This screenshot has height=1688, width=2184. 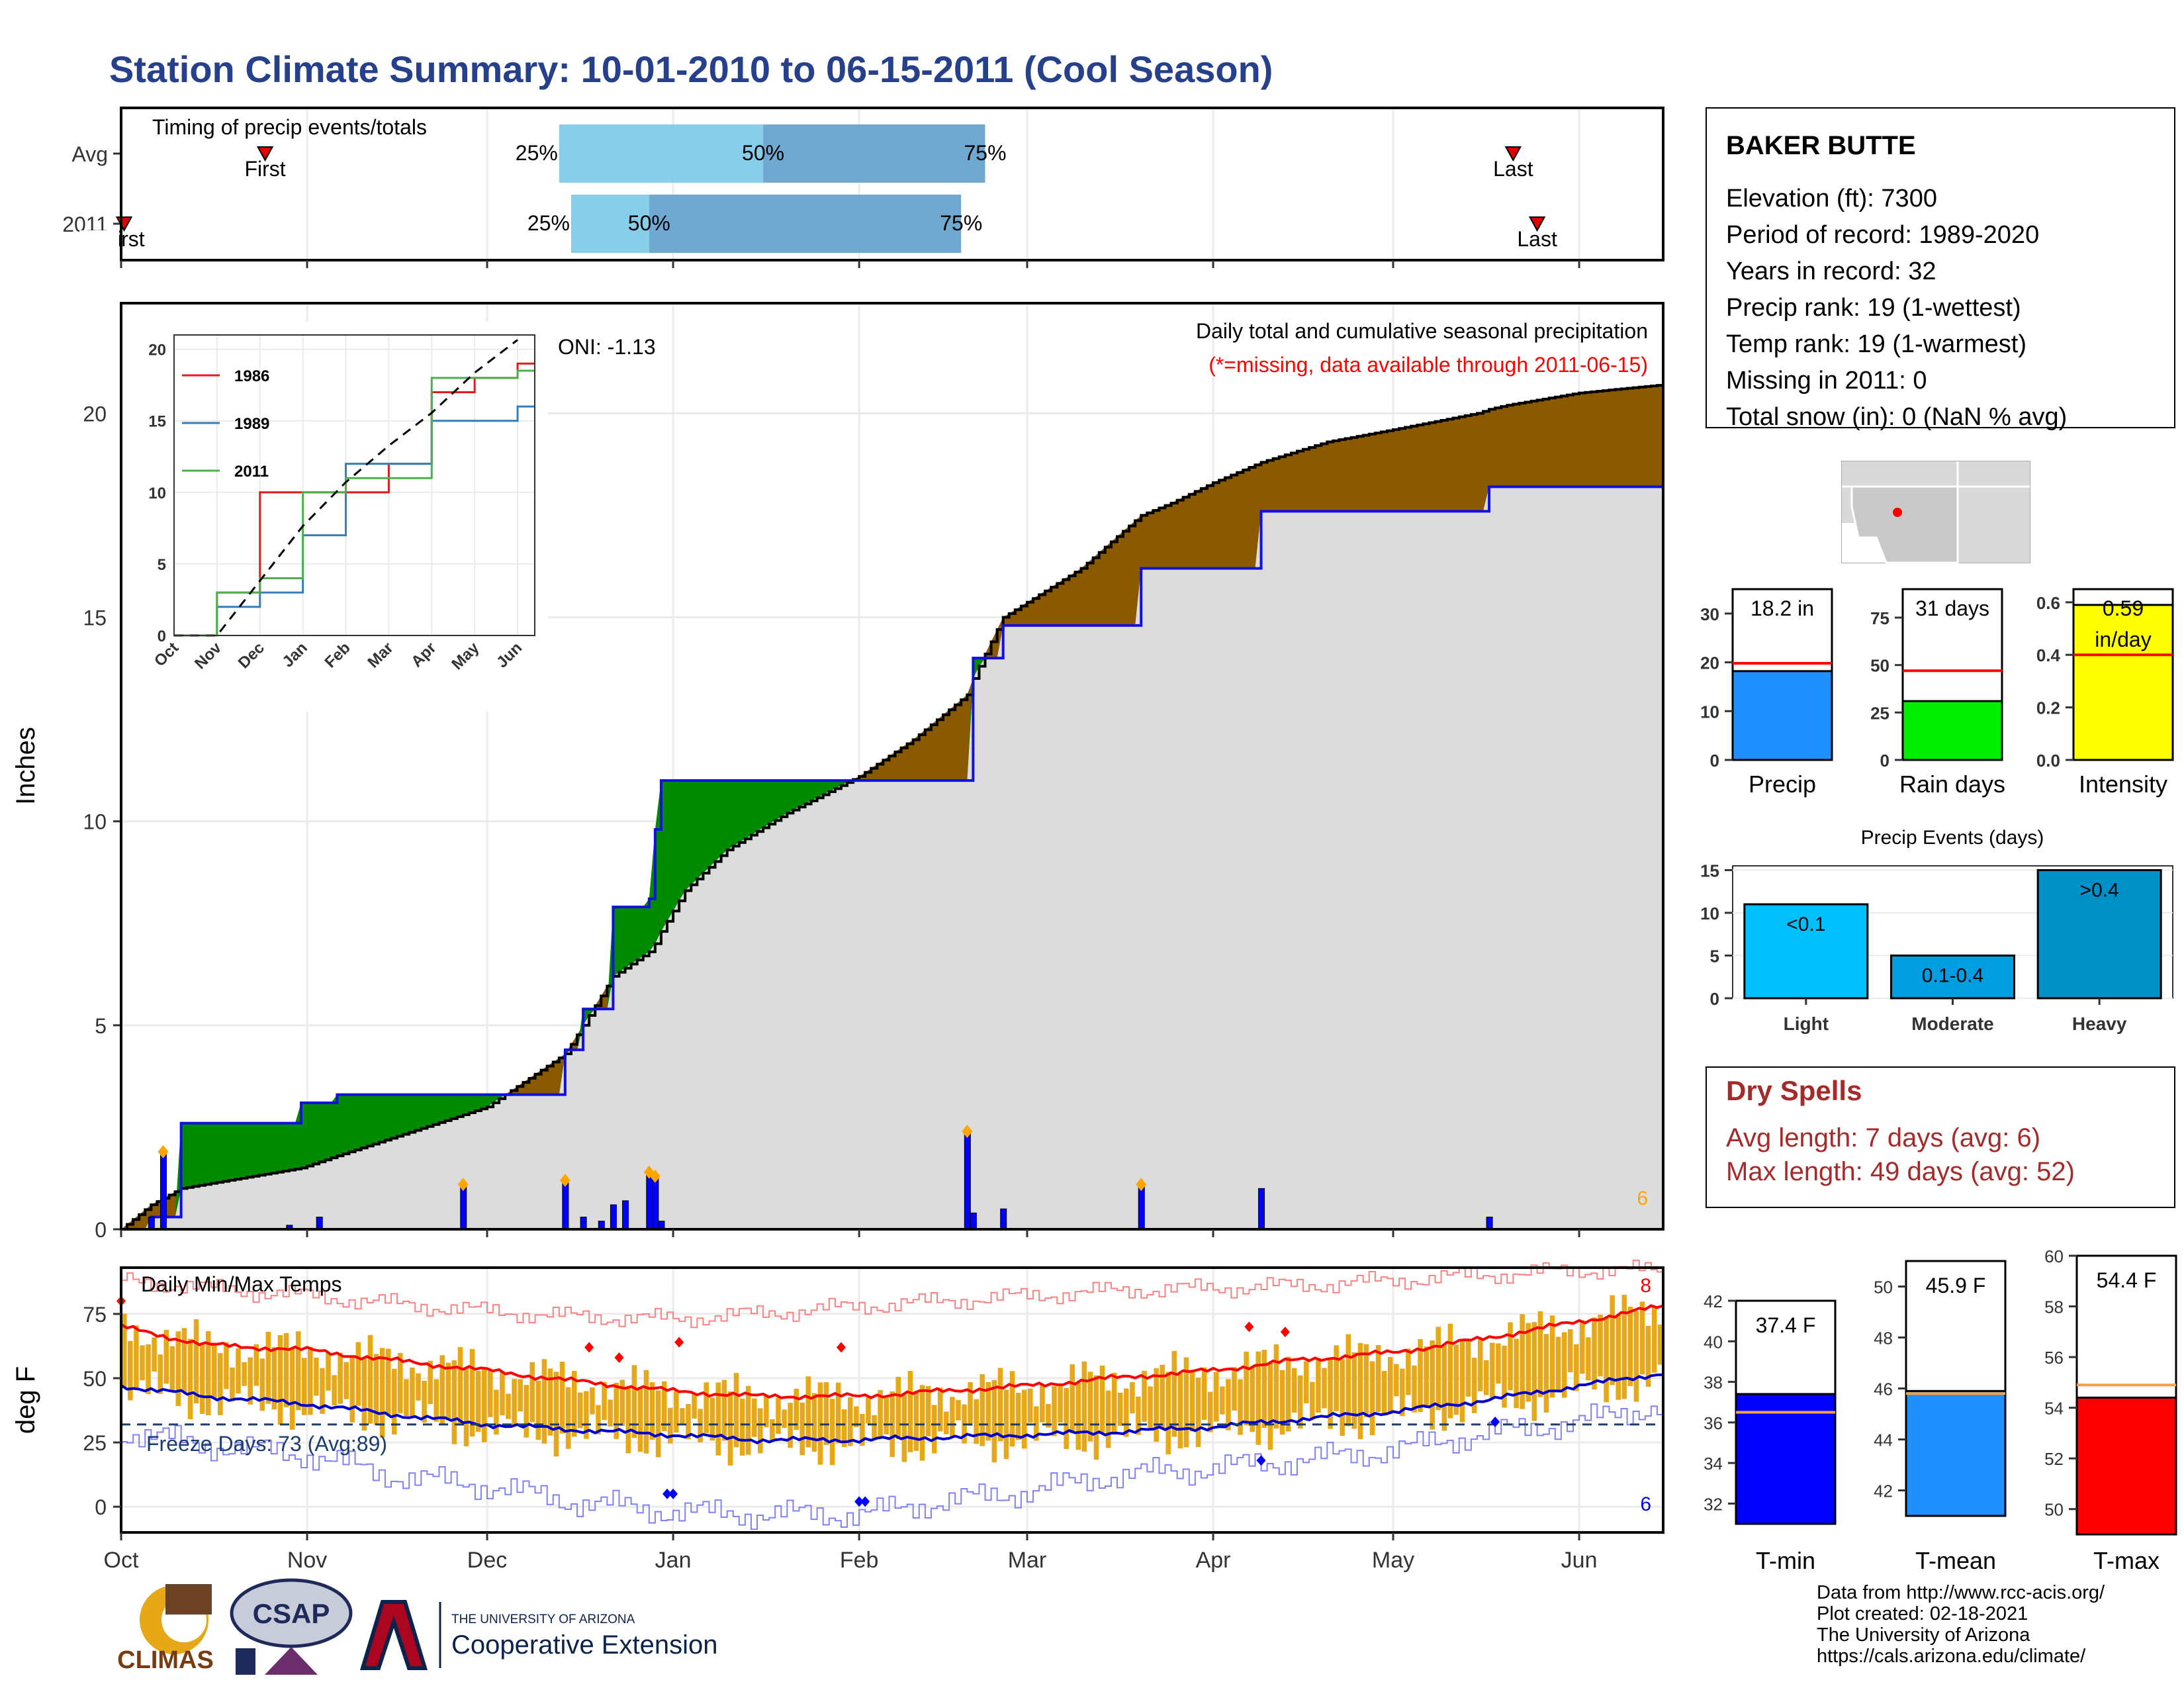 I want to click on freeze-days-label: Freeze Days: 73 (Avg:89), so click(x=266, y=1444).